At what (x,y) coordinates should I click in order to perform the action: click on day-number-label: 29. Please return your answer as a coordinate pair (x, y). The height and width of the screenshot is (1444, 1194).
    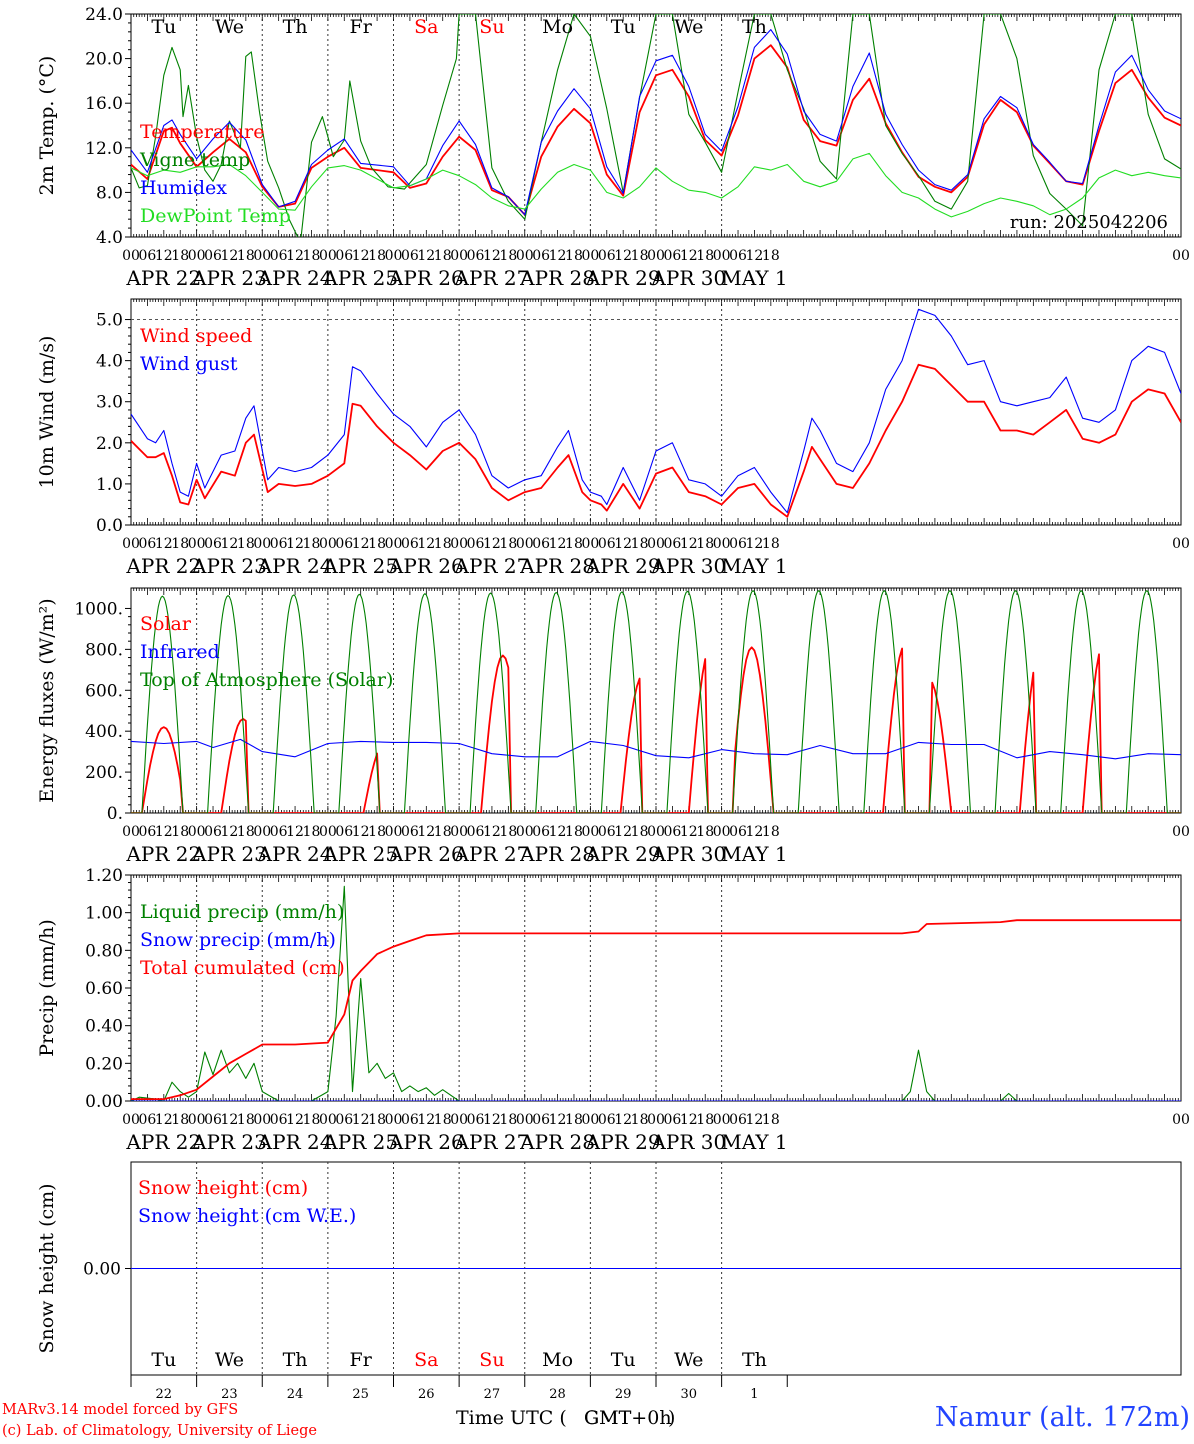
    Looking at the image, I should click on (623, 1394).